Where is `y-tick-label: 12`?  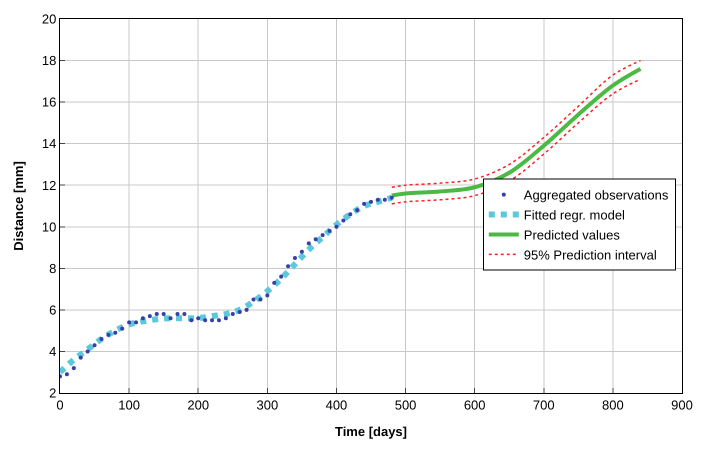 y-tick-label: 12 is located at coordinates (49, 185).